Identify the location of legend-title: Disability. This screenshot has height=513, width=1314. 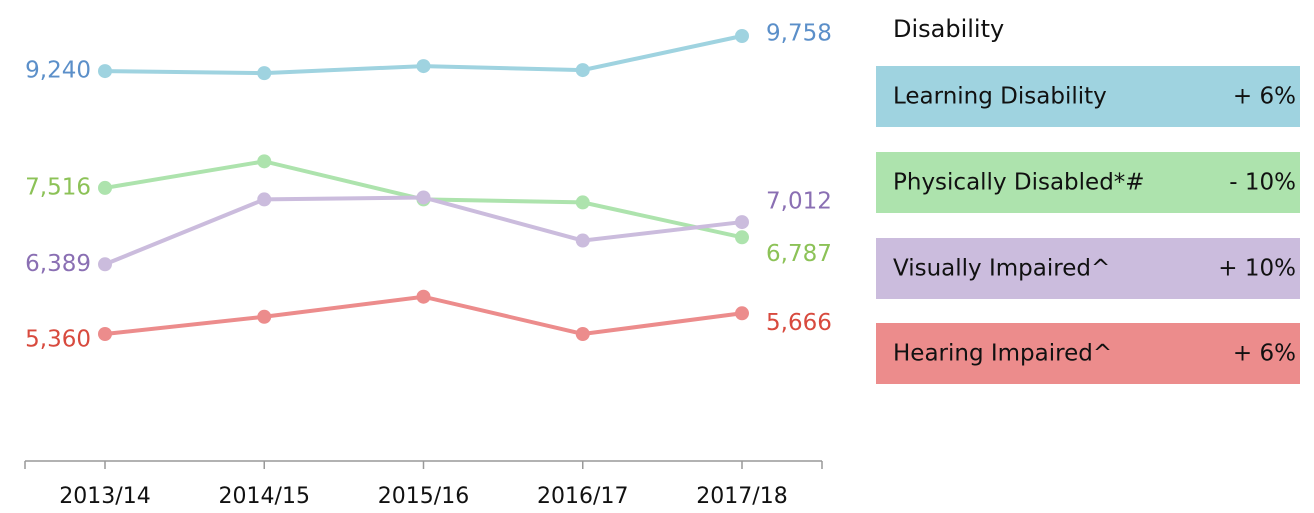
(948, 29).